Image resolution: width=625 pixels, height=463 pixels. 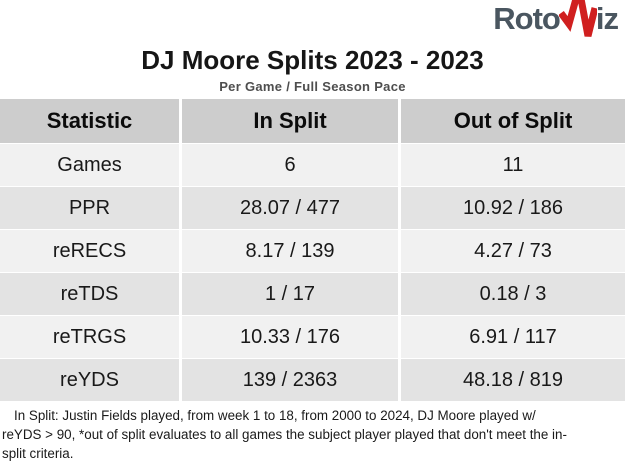 What do you see at coordinates (89, 121) in the screenshot?
I see `column-header-statistic: Statistic` at bounding box center [89, 121].